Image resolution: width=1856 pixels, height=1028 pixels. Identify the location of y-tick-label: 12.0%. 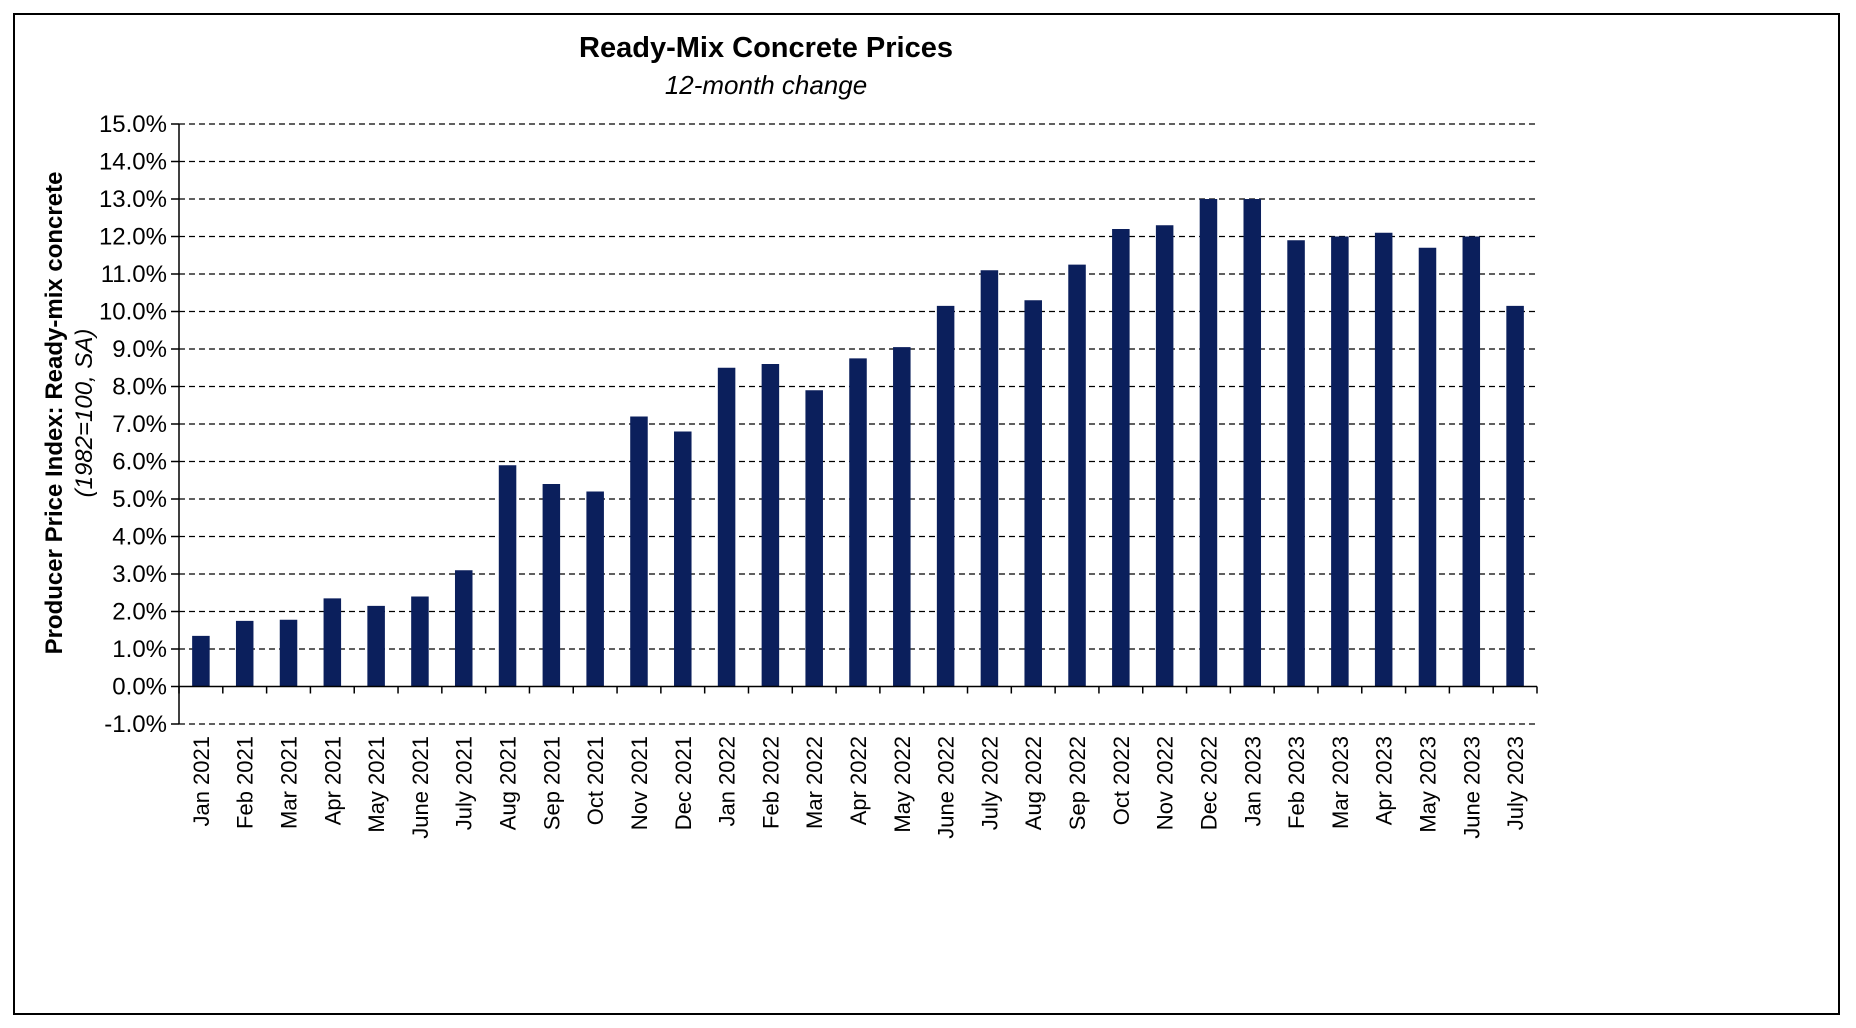
(133, 237).